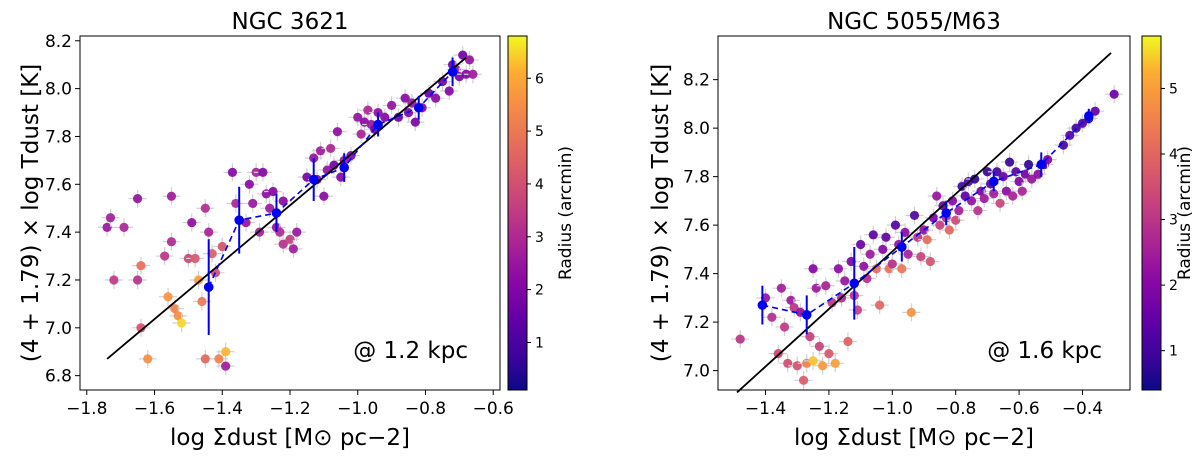 This screenshot has height=460, width=1200. Describe the element at coordinates (357, 409) in the screenshot. I see `x-tick-label: −1.0` at that location.